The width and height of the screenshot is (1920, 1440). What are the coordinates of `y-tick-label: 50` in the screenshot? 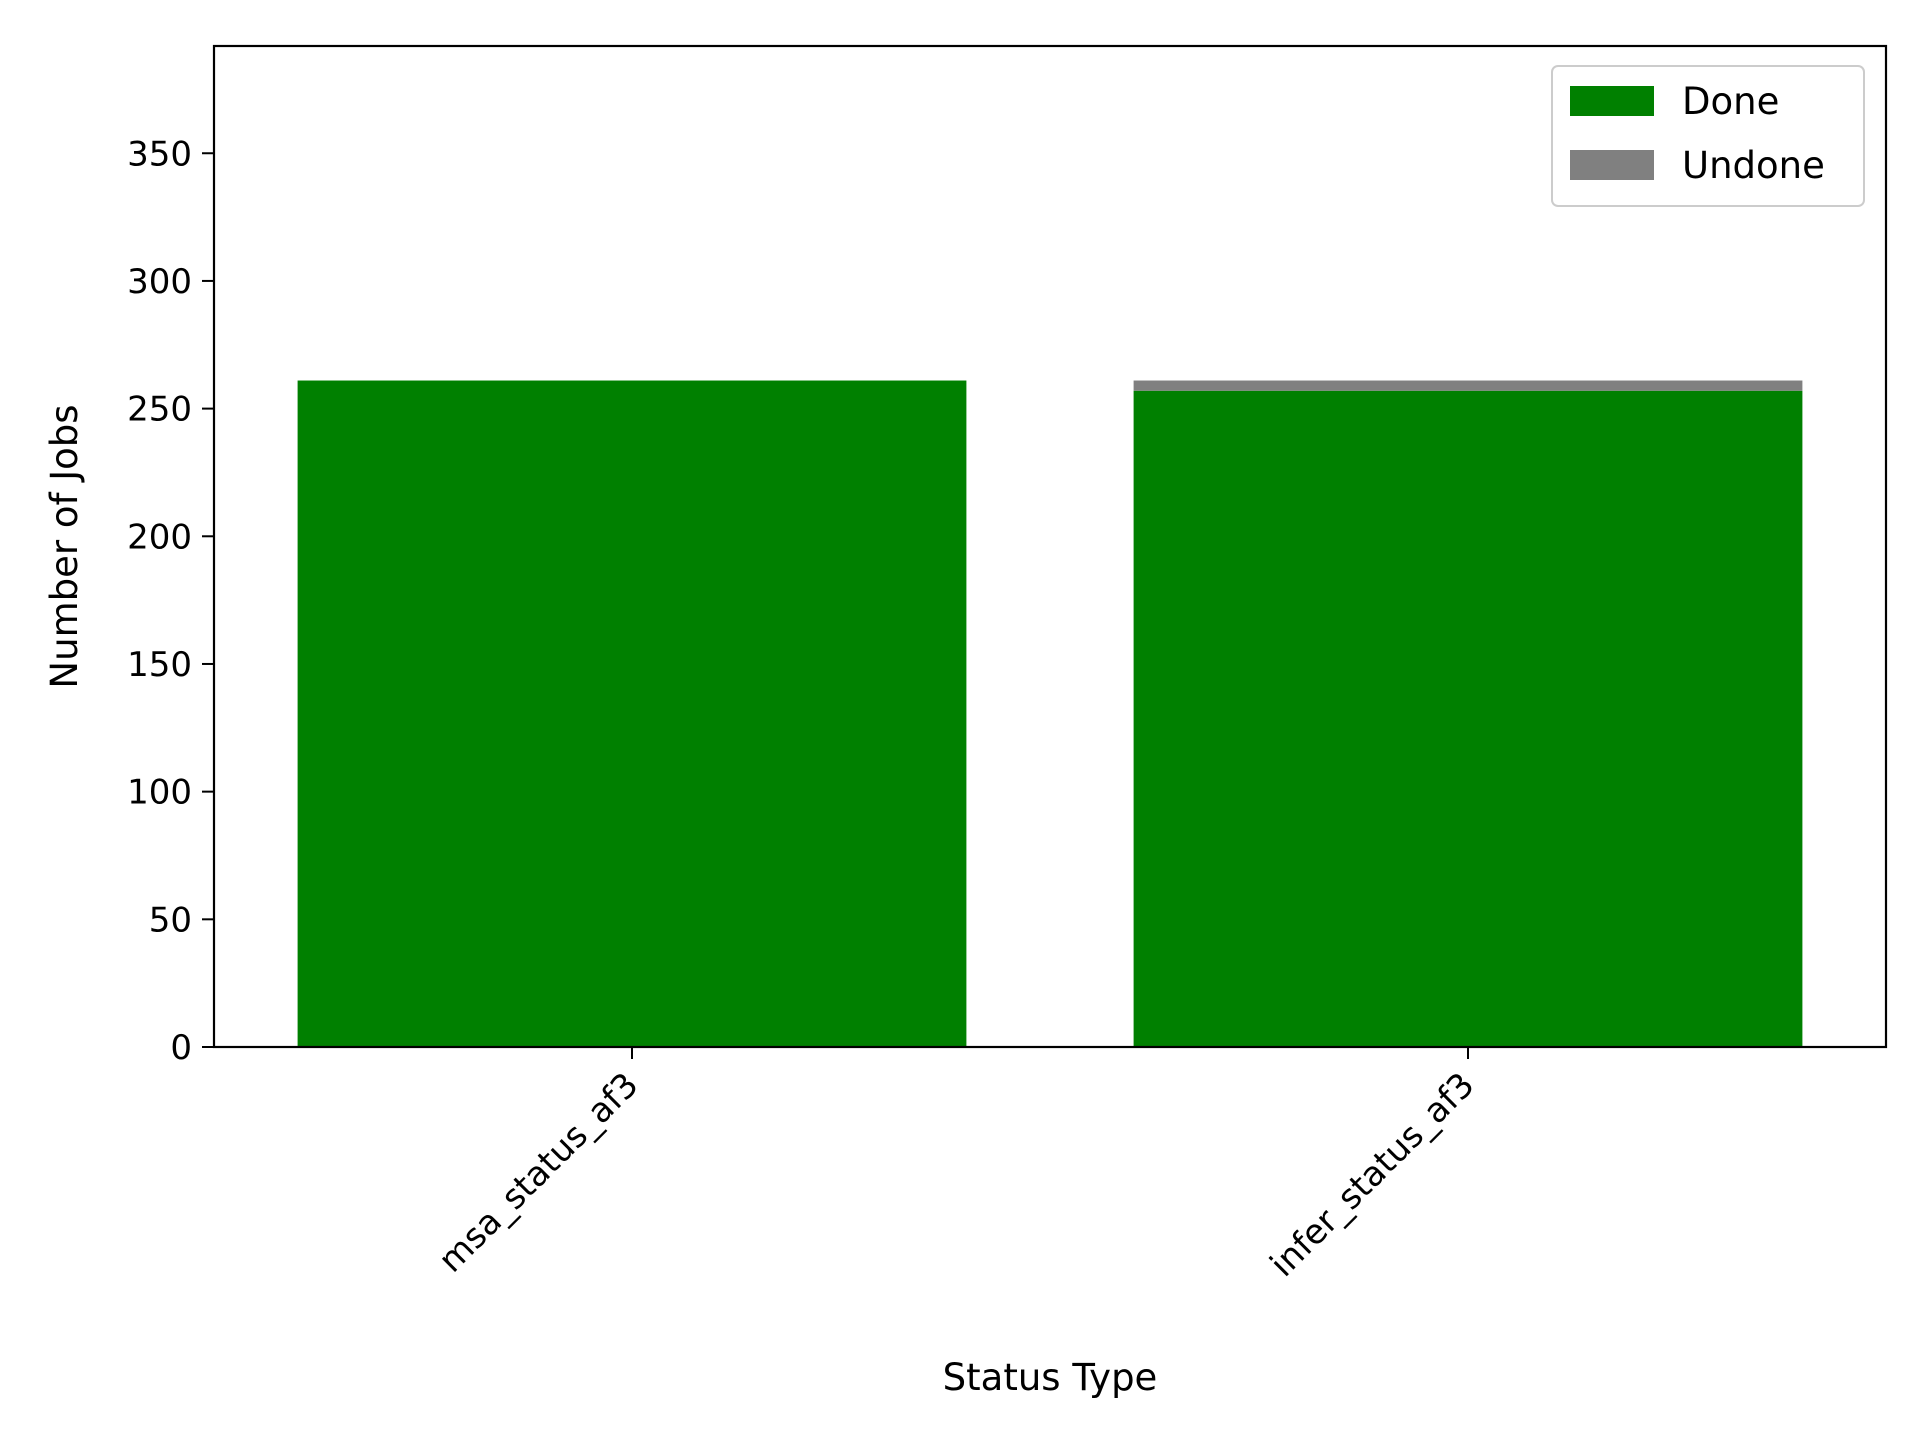 It's located at (170, 920).